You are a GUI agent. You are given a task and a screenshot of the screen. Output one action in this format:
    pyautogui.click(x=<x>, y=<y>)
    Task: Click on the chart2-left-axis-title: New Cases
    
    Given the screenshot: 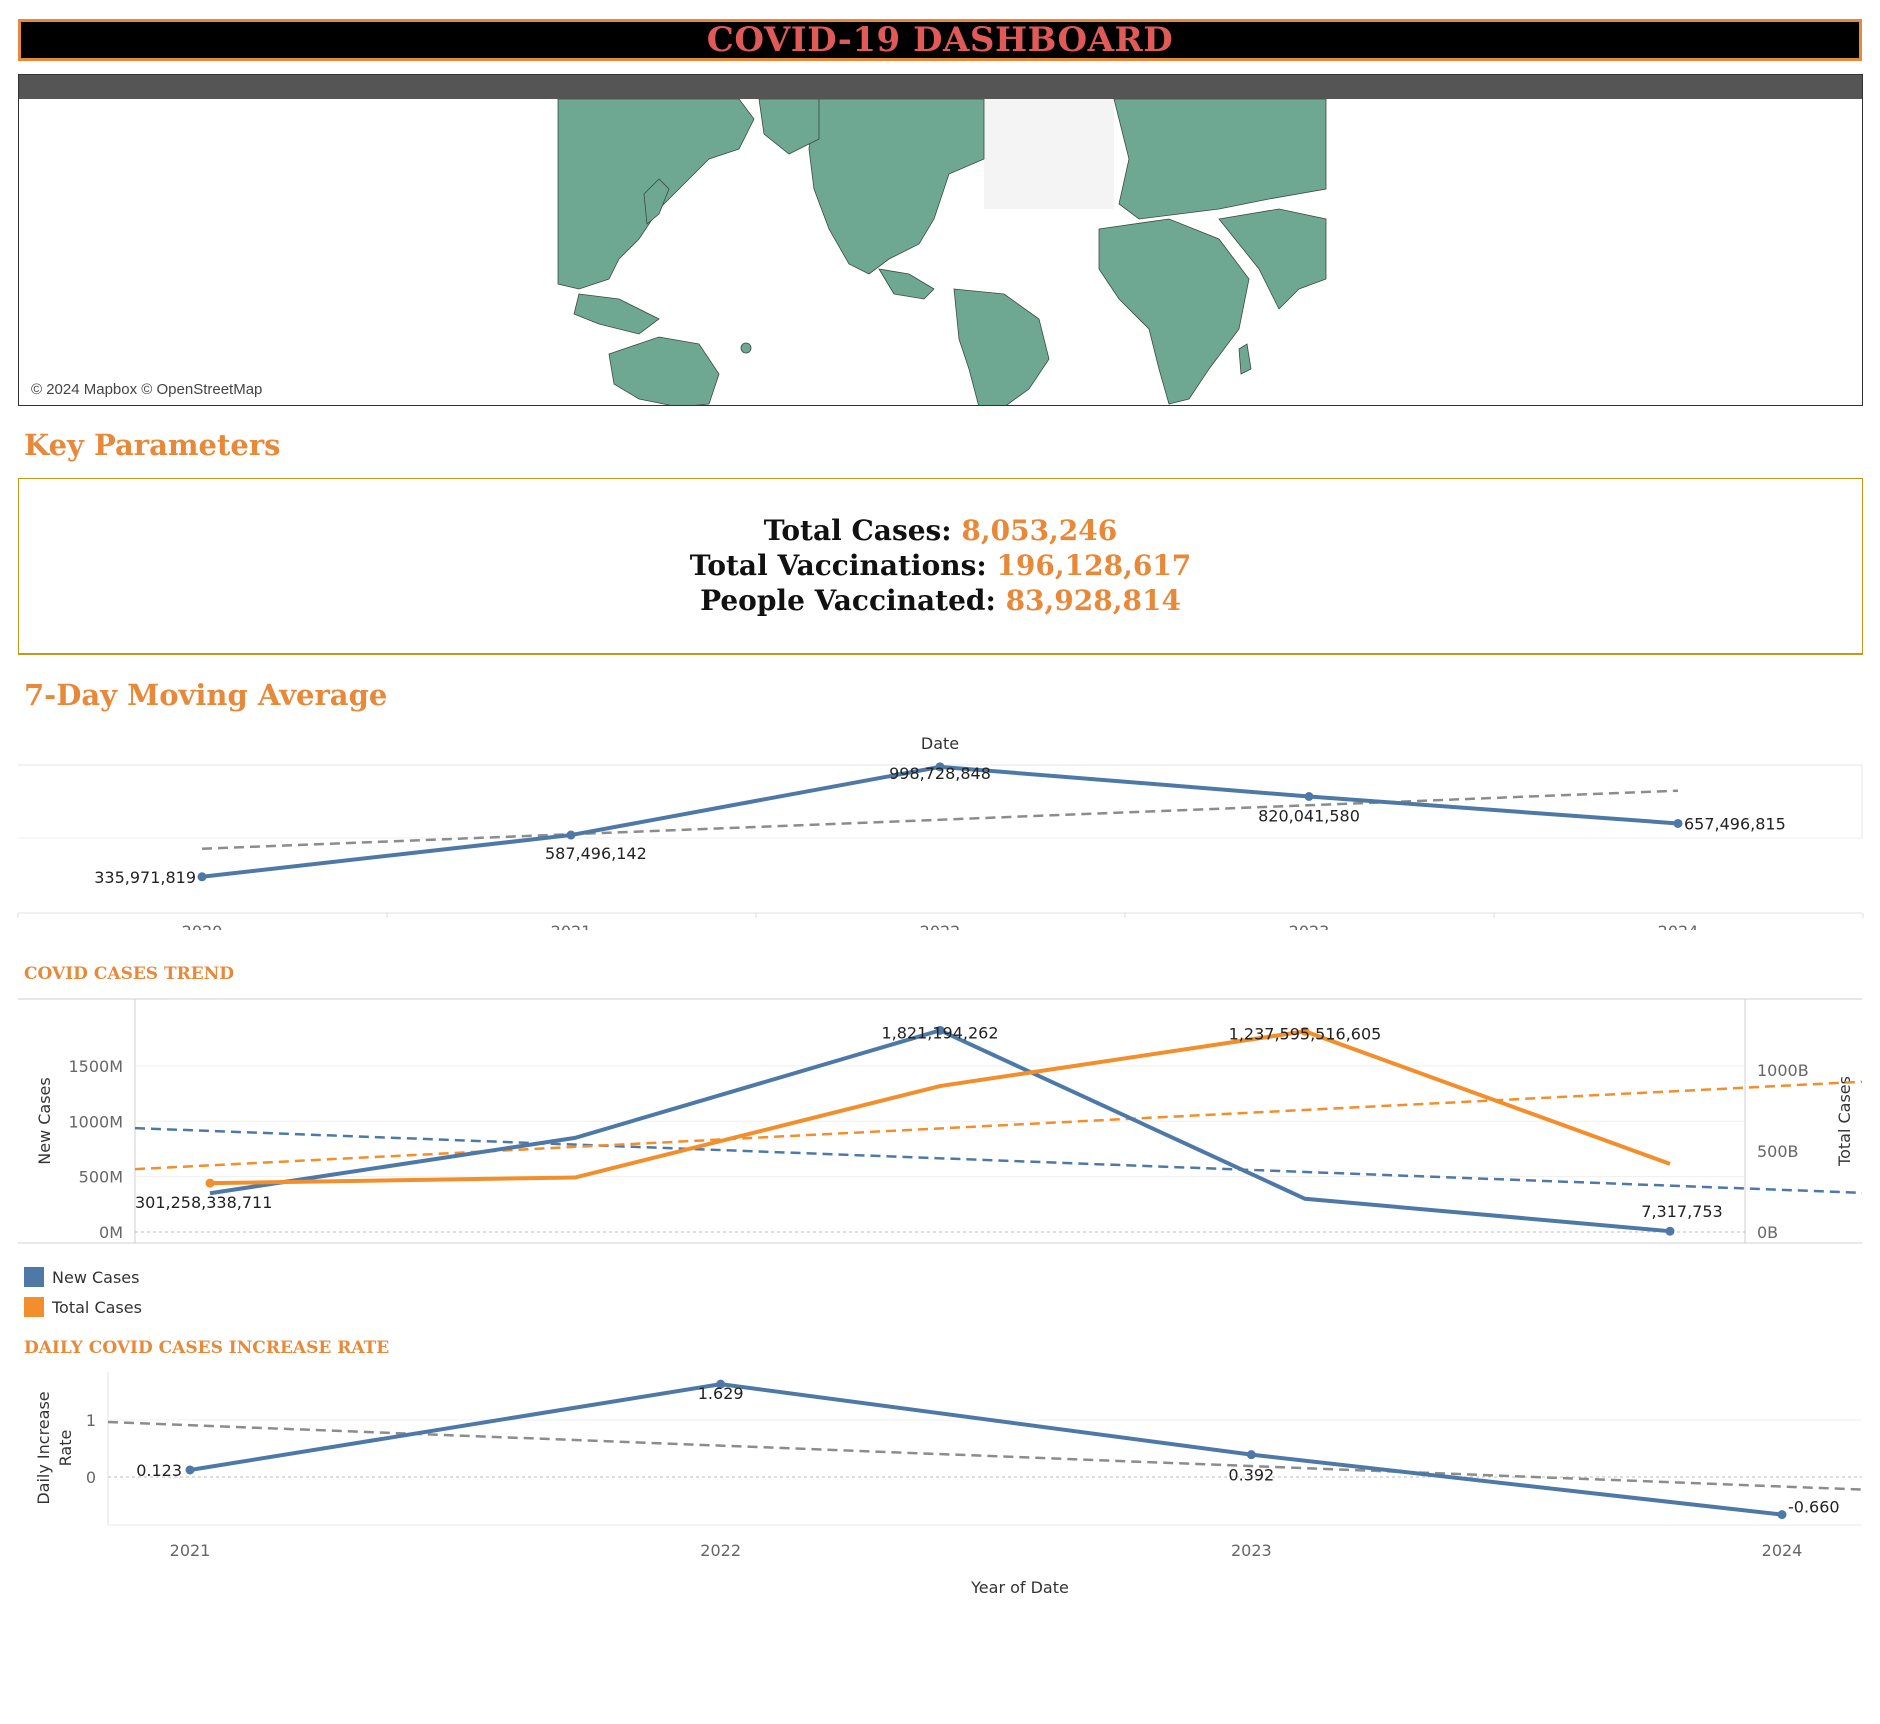 What is the action you would take?
    pyautogui.click(x=44, y=1120)
    